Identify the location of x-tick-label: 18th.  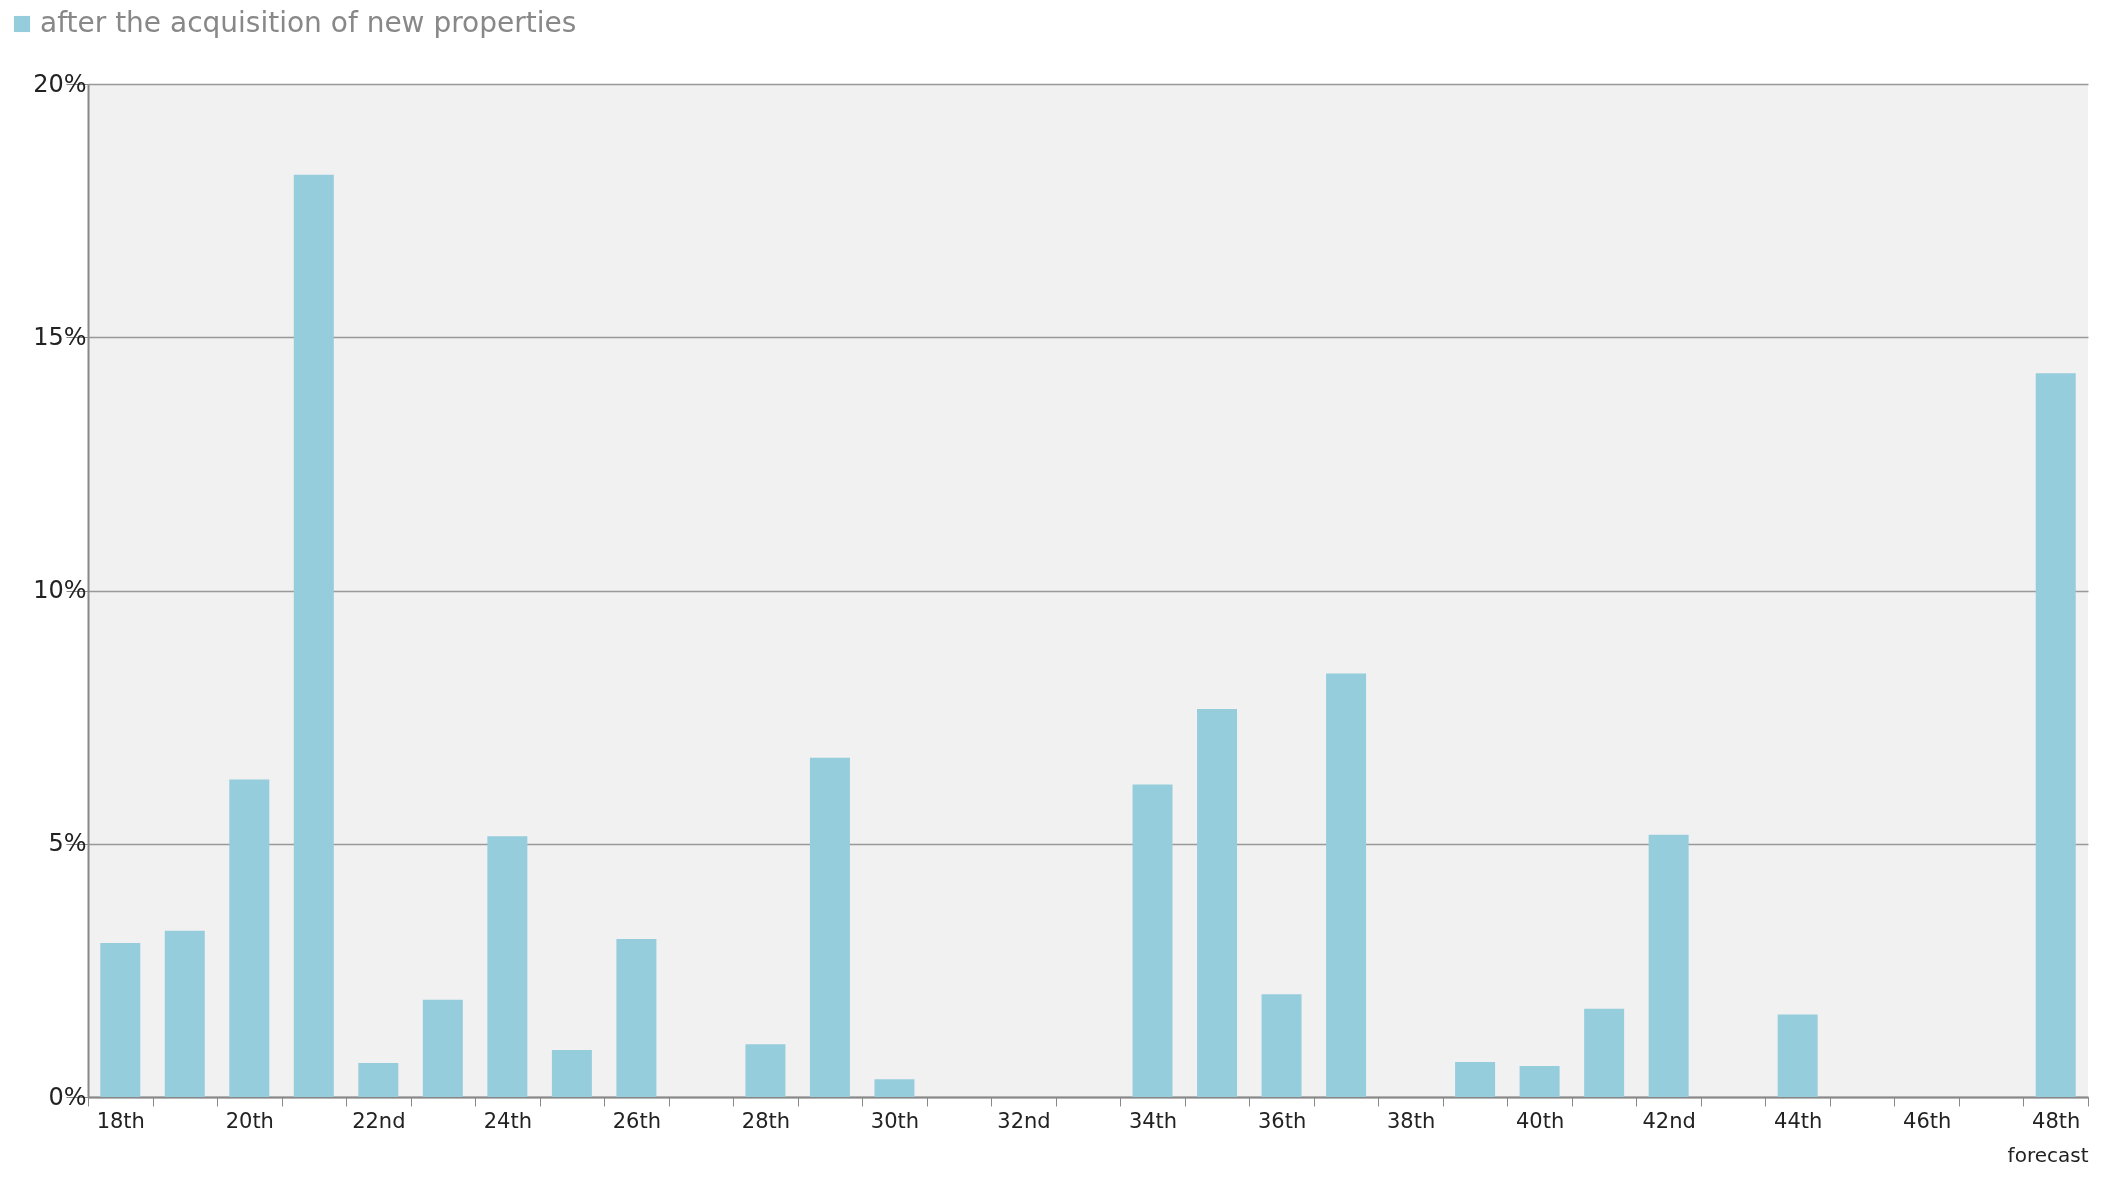
(120, 1120).